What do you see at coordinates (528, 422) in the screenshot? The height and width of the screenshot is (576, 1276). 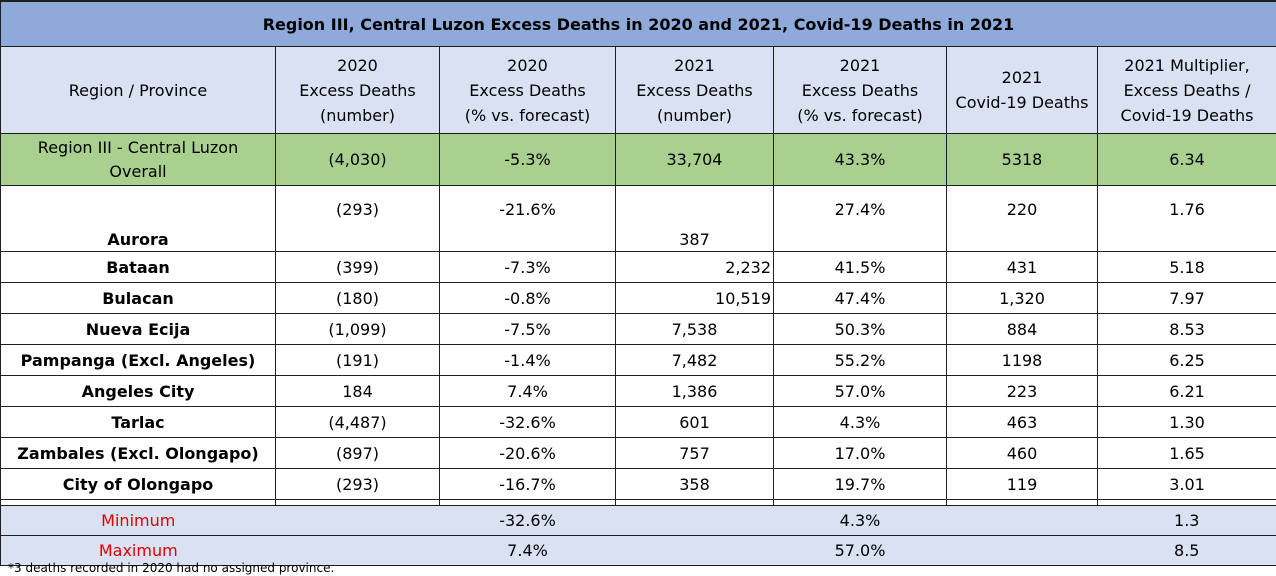 I see `cell-2020-pct: -32.6%` at bounding box center [528, 422].